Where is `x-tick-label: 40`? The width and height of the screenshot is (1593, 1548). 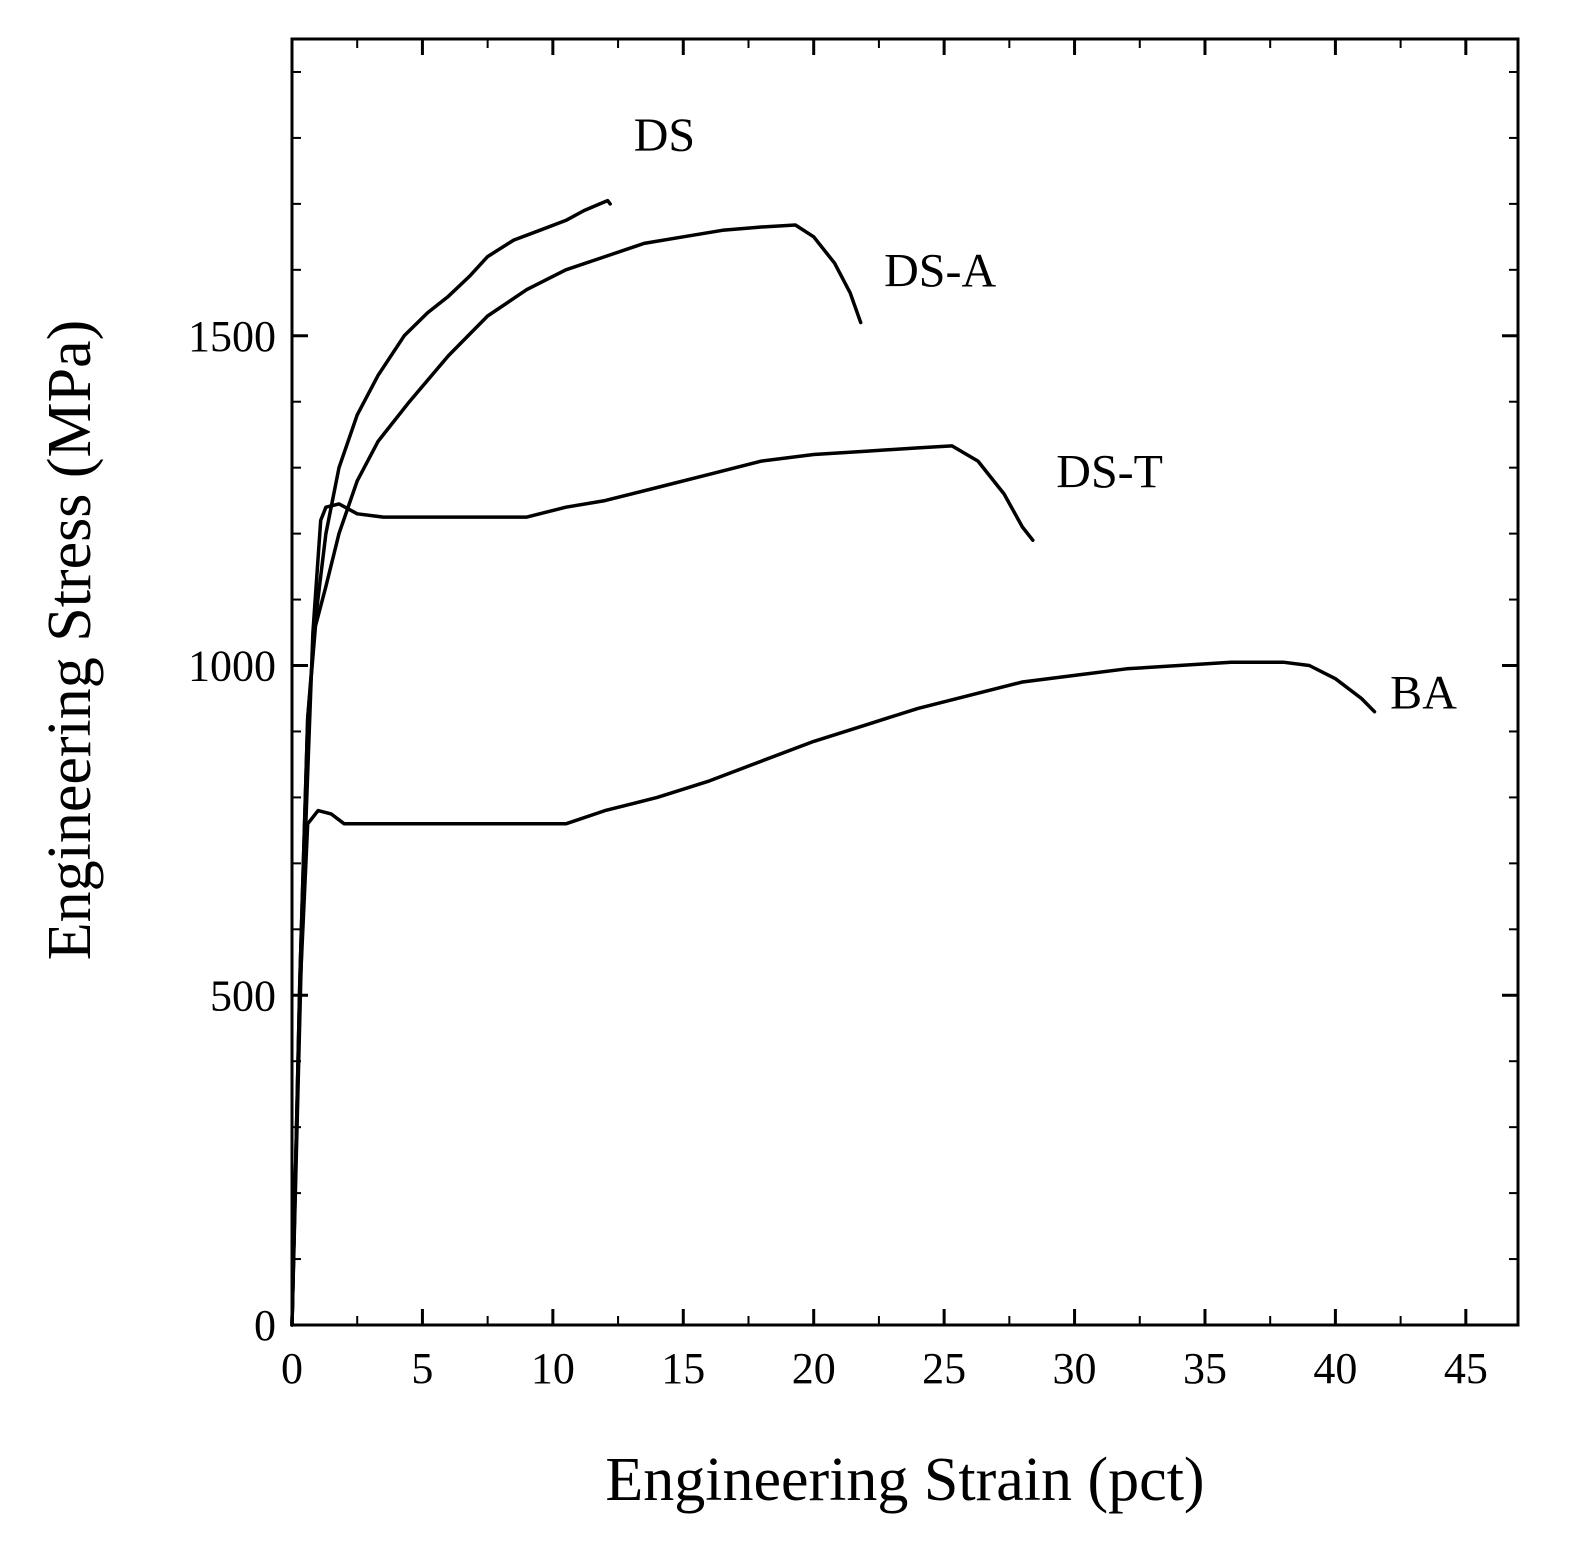
x-tick-label: 40 is located at coordinates (1335, 1368).